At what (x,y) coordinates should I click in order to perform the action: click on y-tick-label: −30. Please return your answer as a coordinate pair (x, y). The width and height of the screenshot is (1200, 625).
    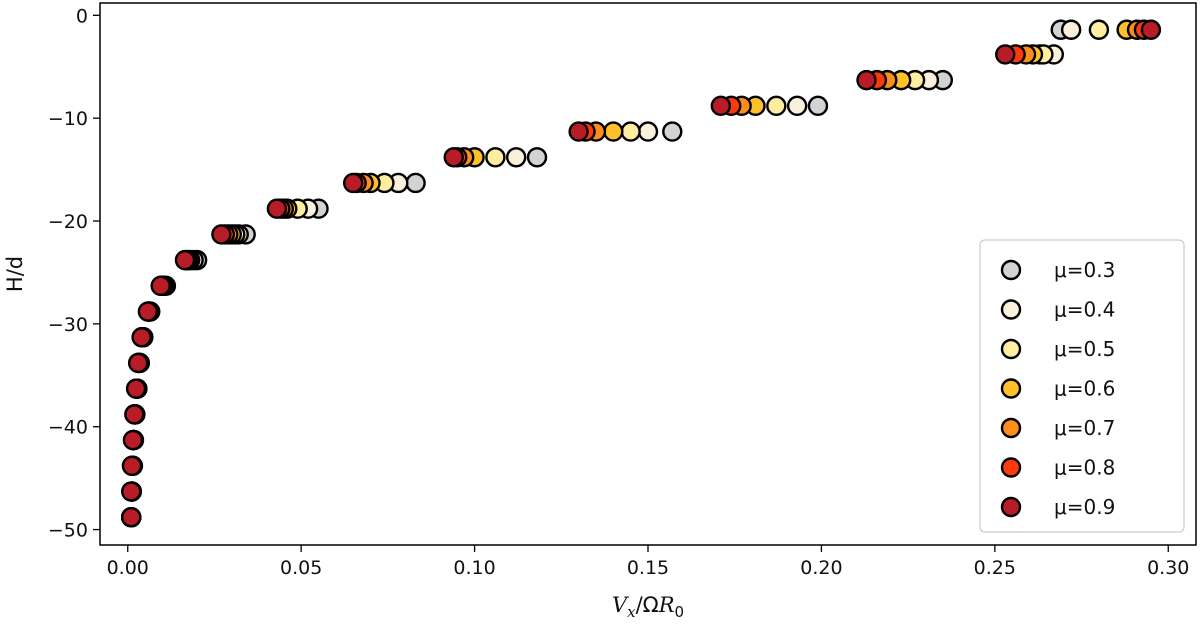
    Looking at the image, I should click on (68, 325).